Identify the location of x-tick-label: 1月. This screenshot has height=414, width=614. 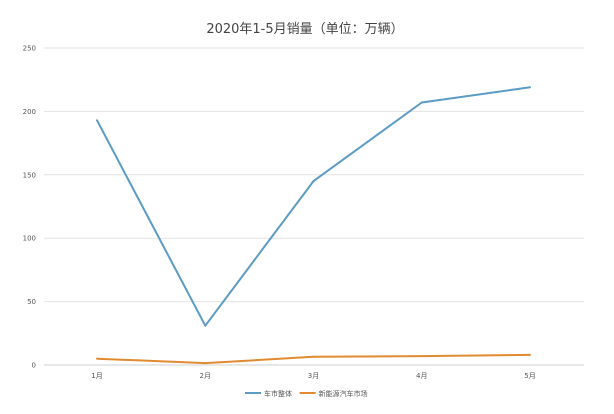
(96, 376).